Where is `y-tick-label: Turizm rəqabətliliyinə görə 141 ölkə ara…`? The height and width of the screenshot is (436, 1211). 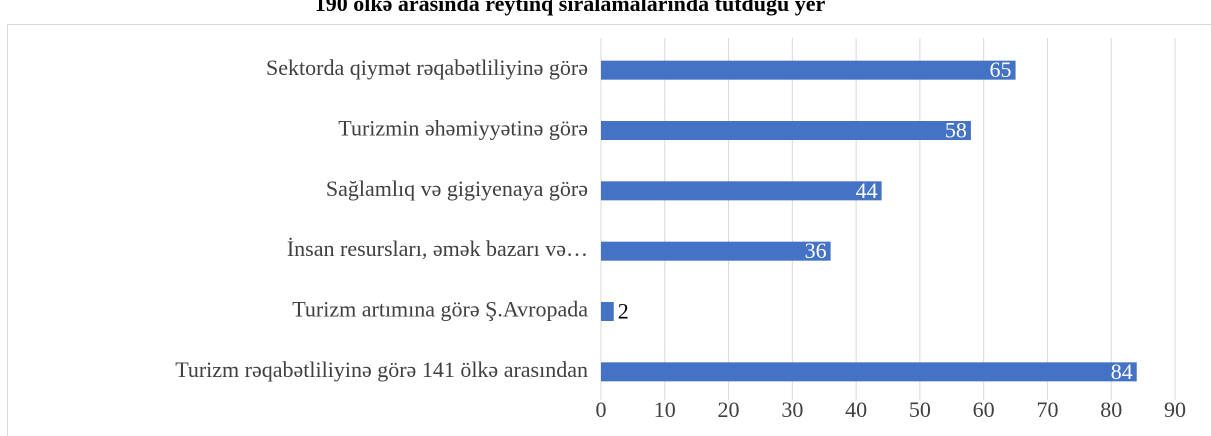 y-tick-label: Turizm rəqabətliliyinə görə 141 ölkə ara… is located at coordinates (381, 369).